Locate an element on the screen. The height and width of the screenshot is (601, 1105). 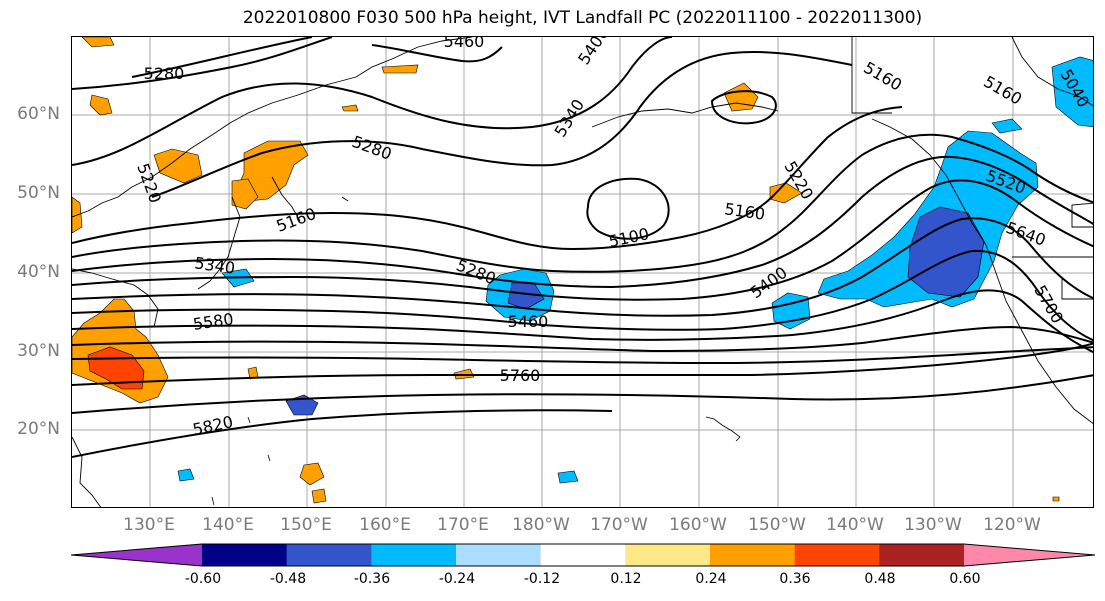
lon-label-130w: 130°W is located at coordinates (933, 525).